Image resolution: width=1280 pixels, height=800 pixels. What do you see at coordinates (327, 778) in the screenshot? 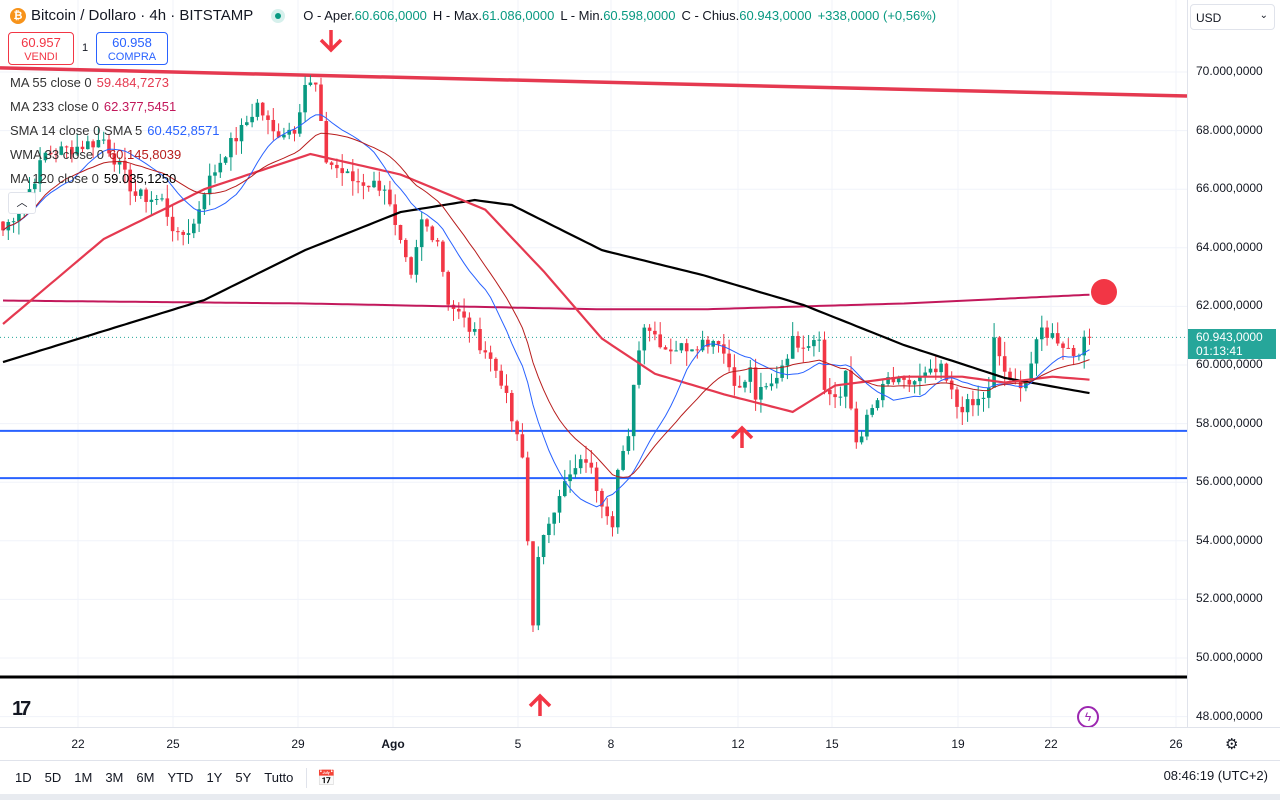
I see `calendar-goto-icon: 📅` at bounding box center [327, 778].